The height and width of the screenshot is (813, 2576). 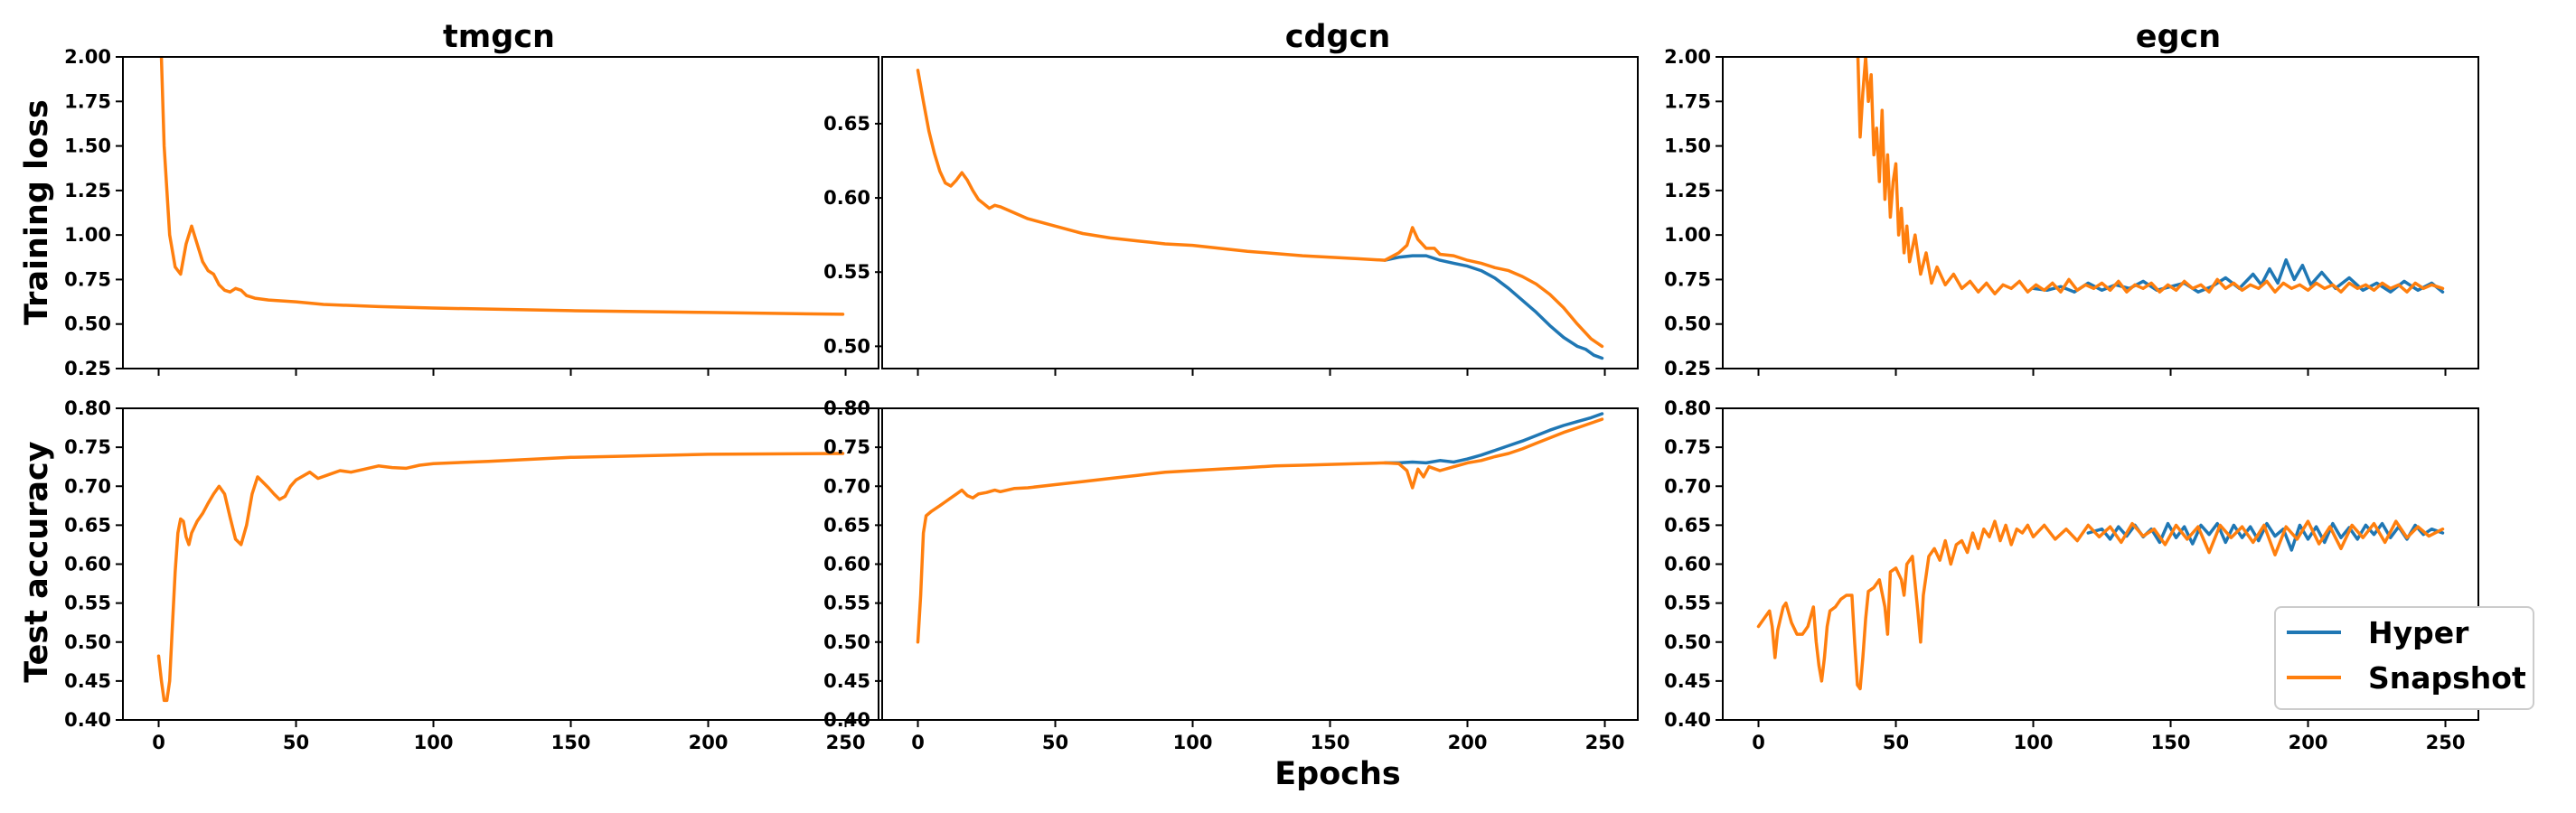 I want to click on ytick-label-egcn-loss: 0.50, so click(x=1687, y=324).